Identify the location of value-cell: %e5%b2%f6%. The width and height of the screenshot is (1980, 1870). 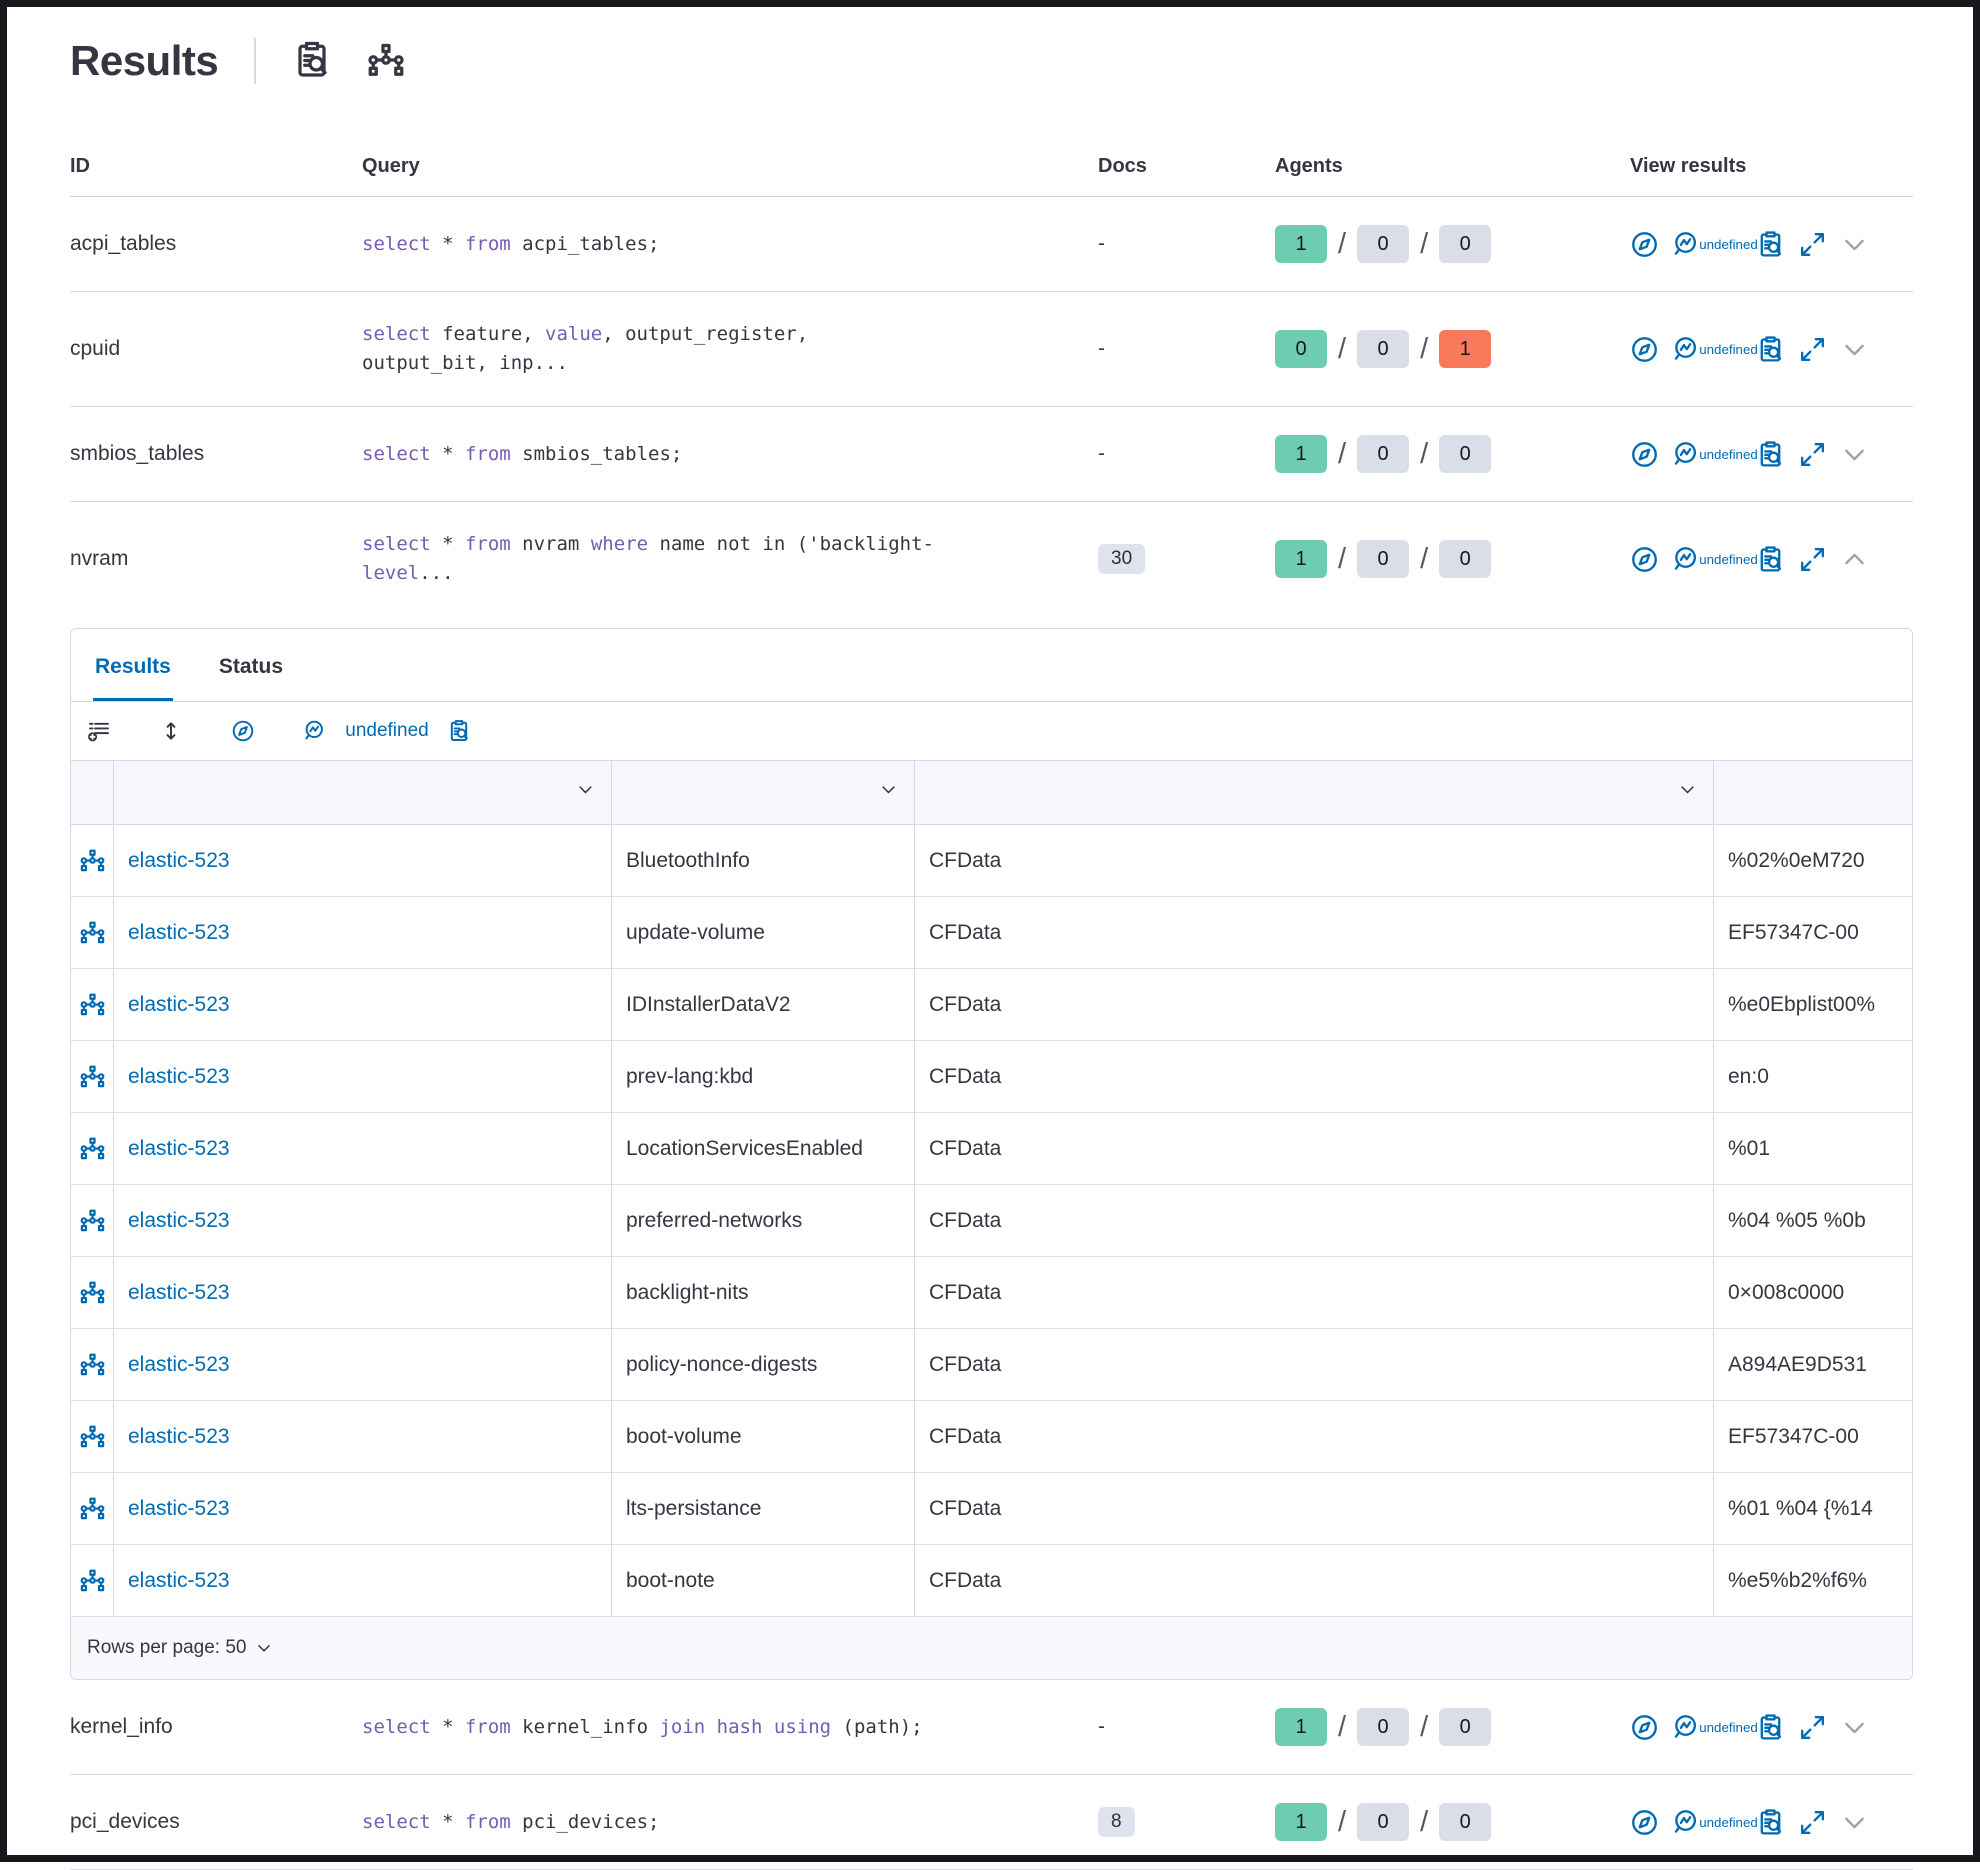
(1812, 1580).